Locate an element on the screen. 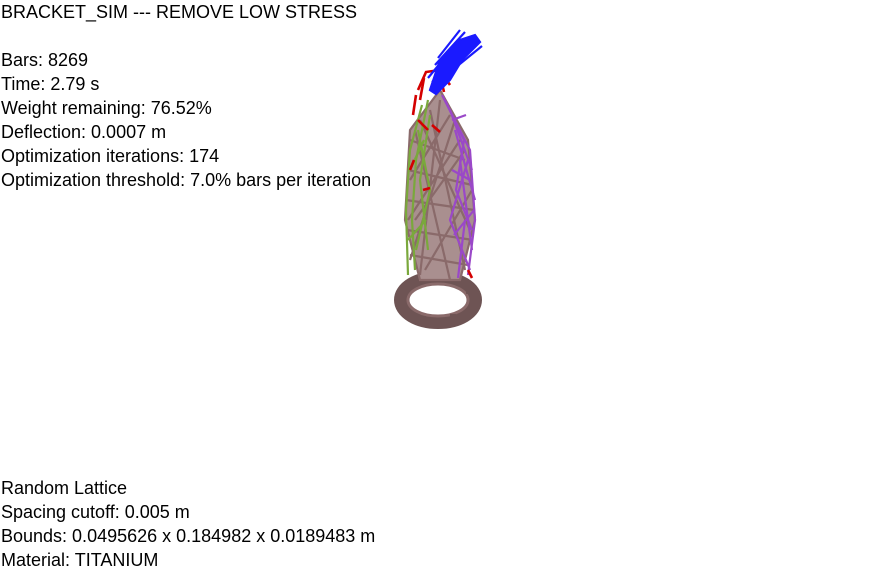 The height and width of the screenshot is (573, 878). spacing-cutoff: Spacing cutoff: 0.005 m is located at coordinates (95, 512).